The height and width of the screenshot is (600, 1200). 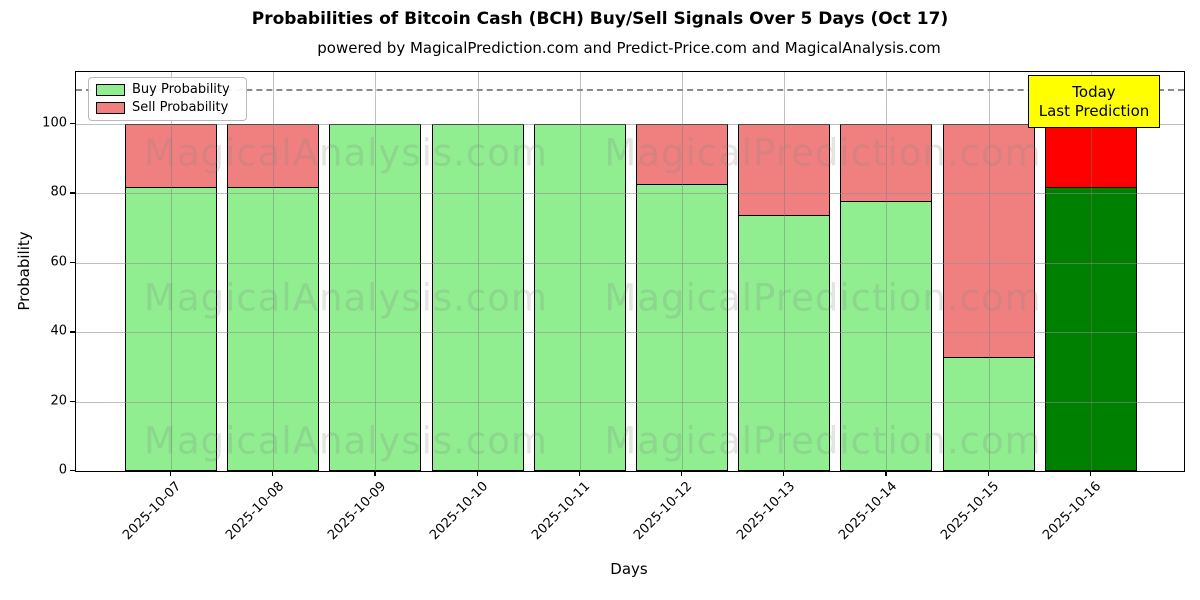 I want to click on legend-label-sell: Sell Probability, so click(x=180, y=107).